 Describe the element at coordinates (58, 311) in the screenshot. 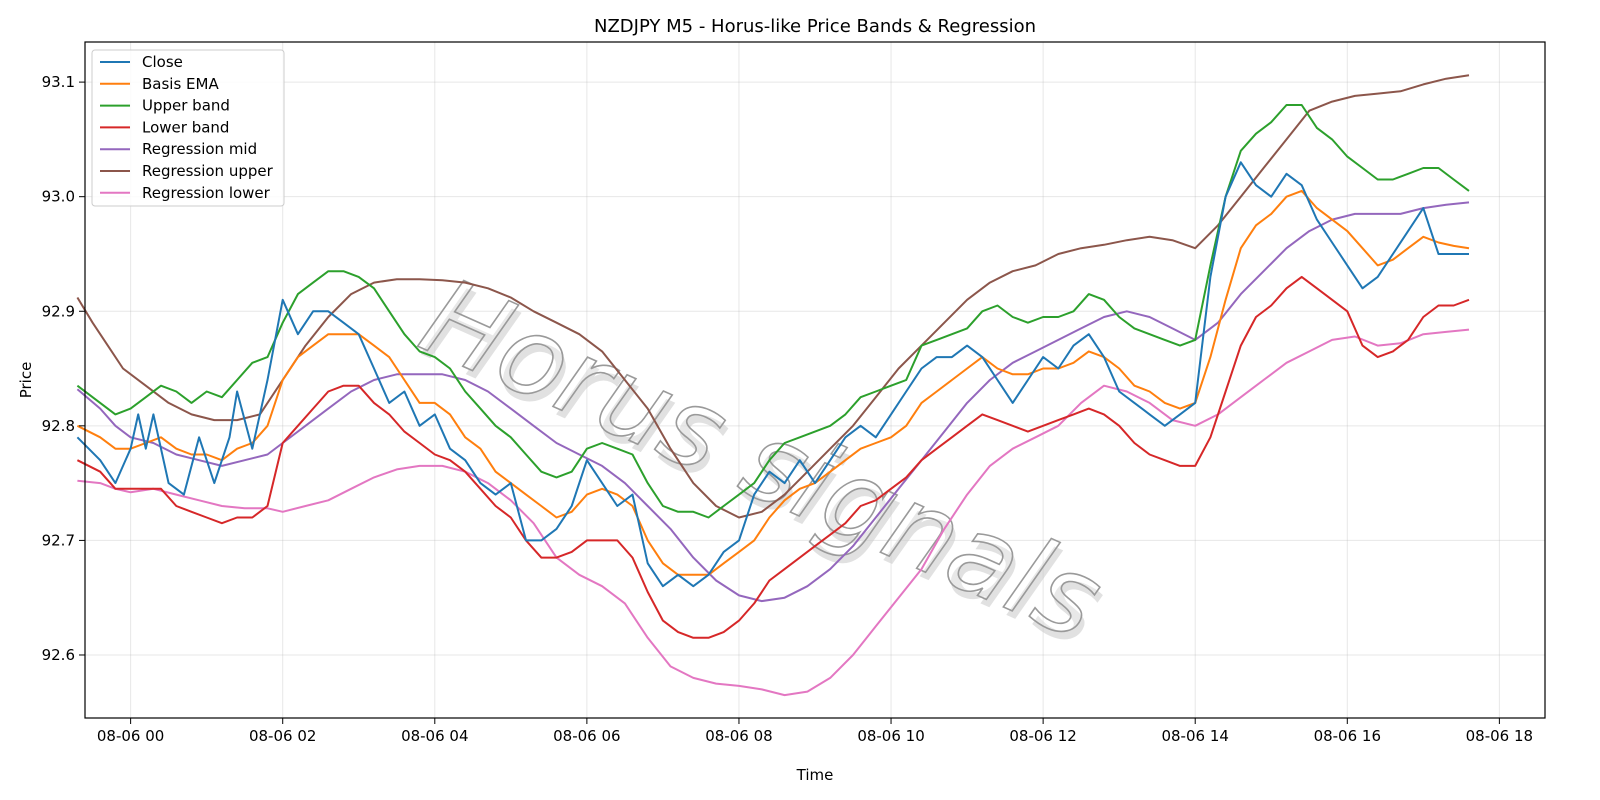

I see `y-tick-label: 92.9` at that location.